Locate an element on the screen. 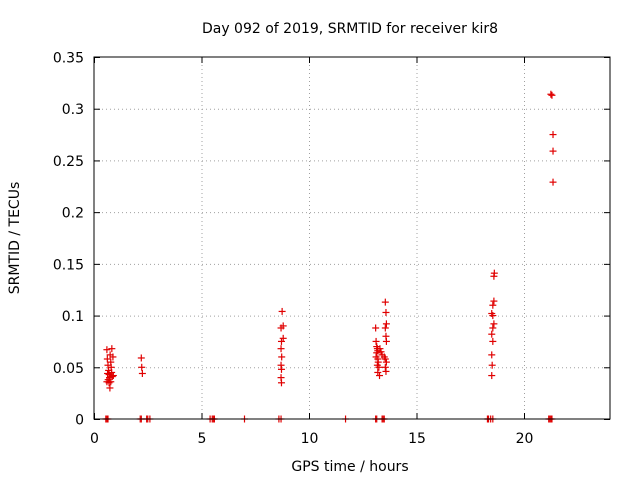 This screenshot has height=480, width=640. x-tick-label: 20 is located at coordinates (525, 439).